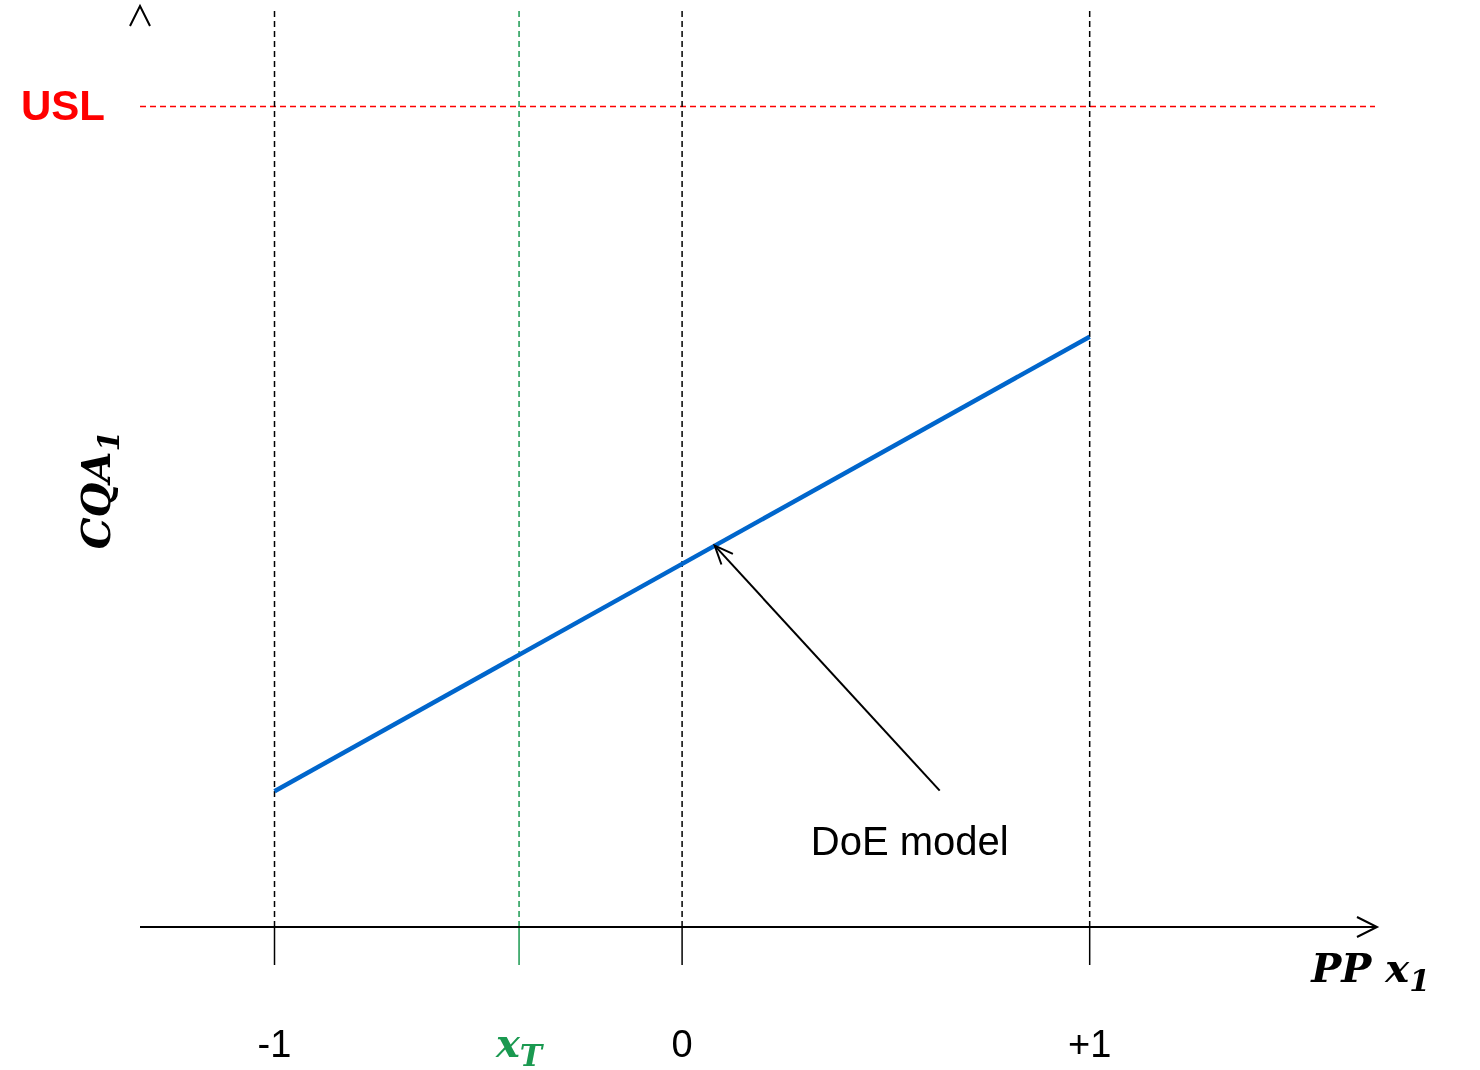  I want to click on annotation: DoE model, so click(909, 840).